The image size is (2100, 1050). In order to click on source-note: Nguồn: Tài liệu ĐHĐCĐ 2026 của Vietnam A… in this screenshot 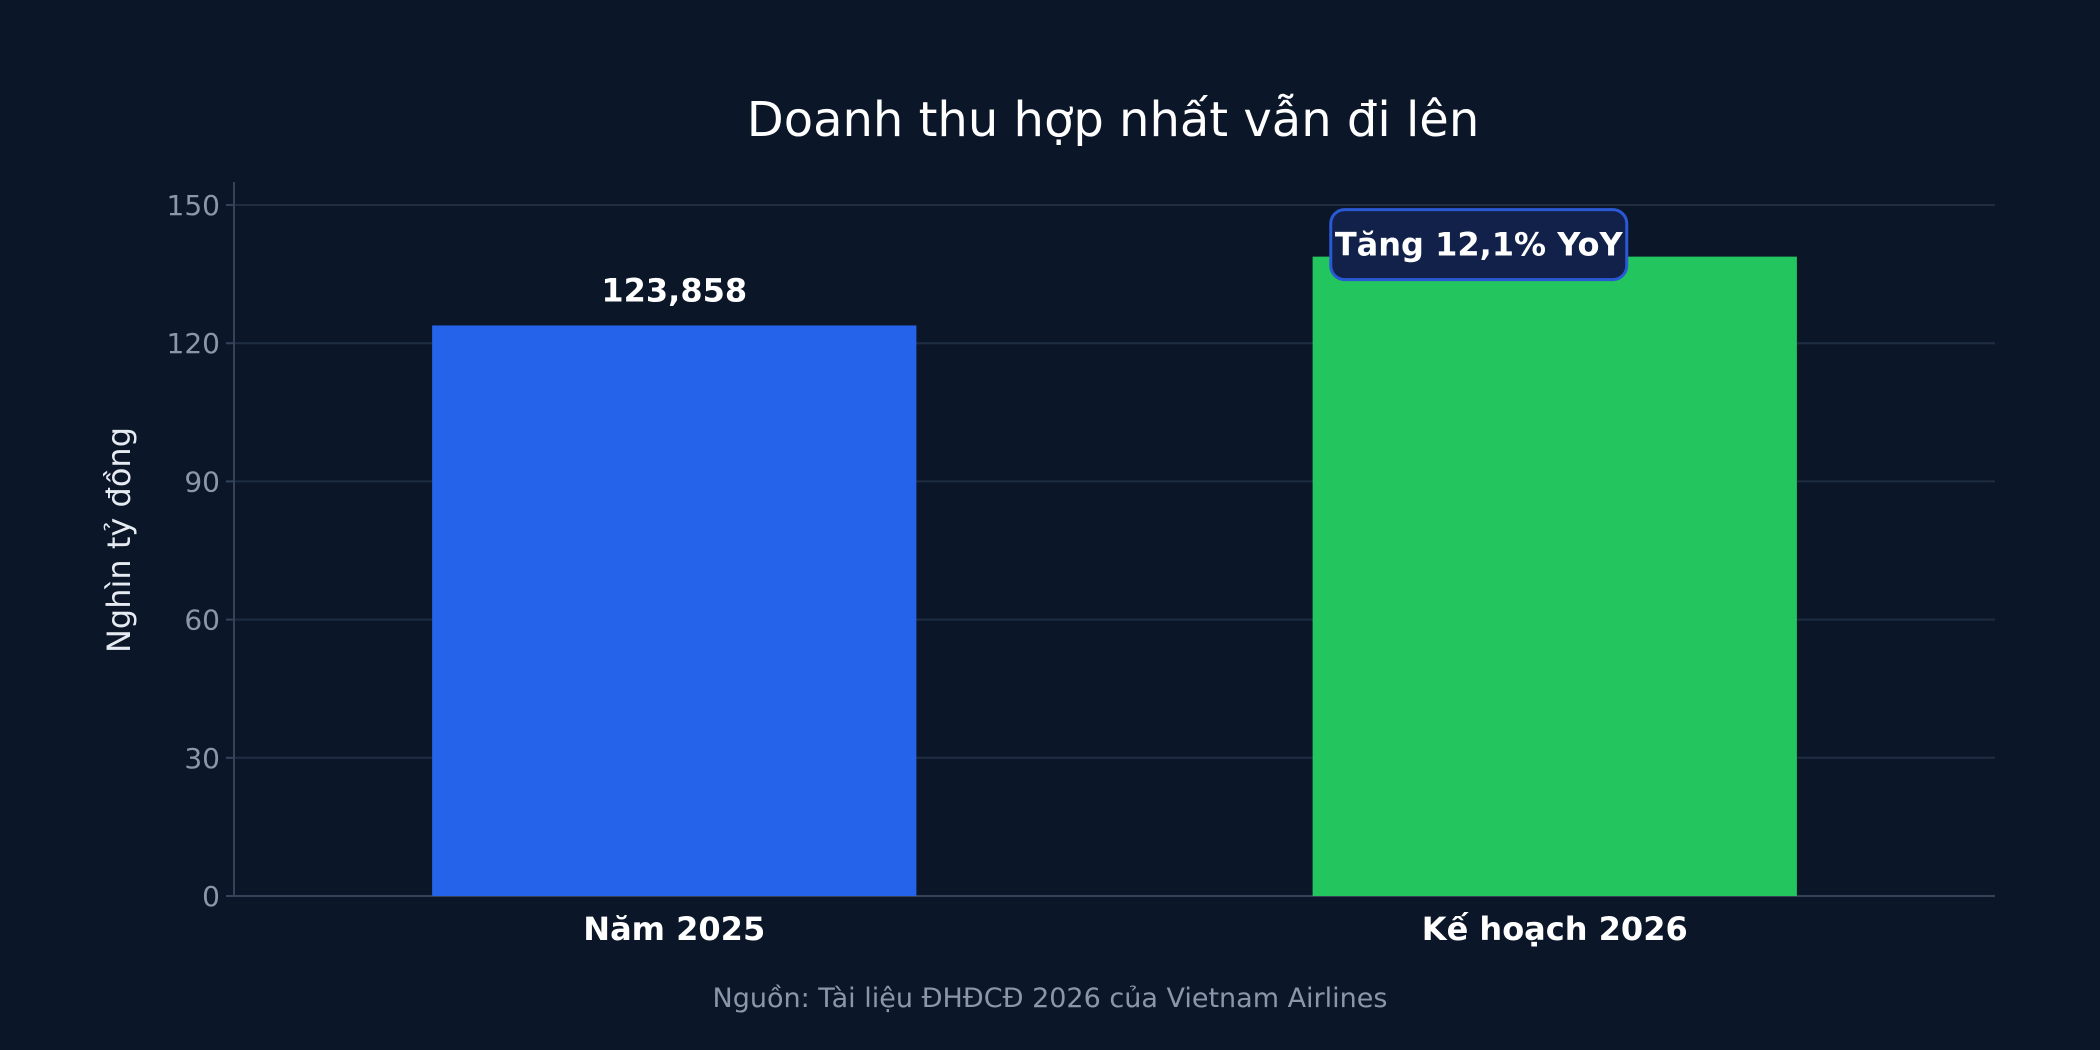, I will do `click(1050, 998)`.